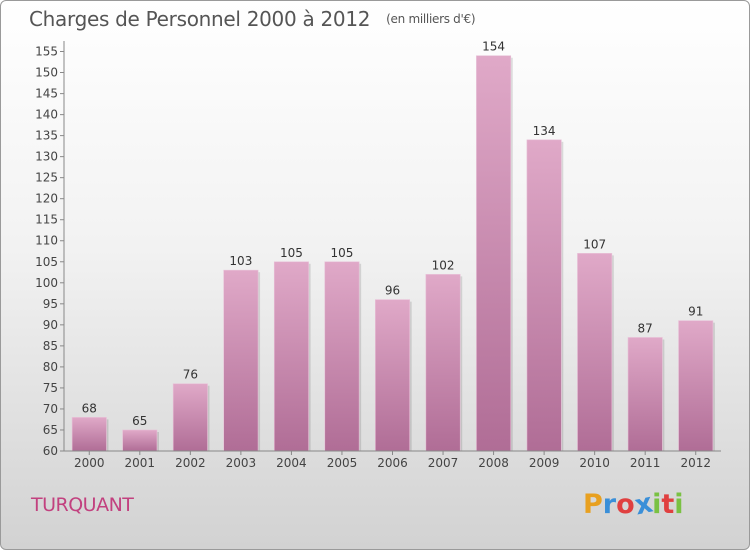  I want to click on logo-letter: P, so click(593, 504).